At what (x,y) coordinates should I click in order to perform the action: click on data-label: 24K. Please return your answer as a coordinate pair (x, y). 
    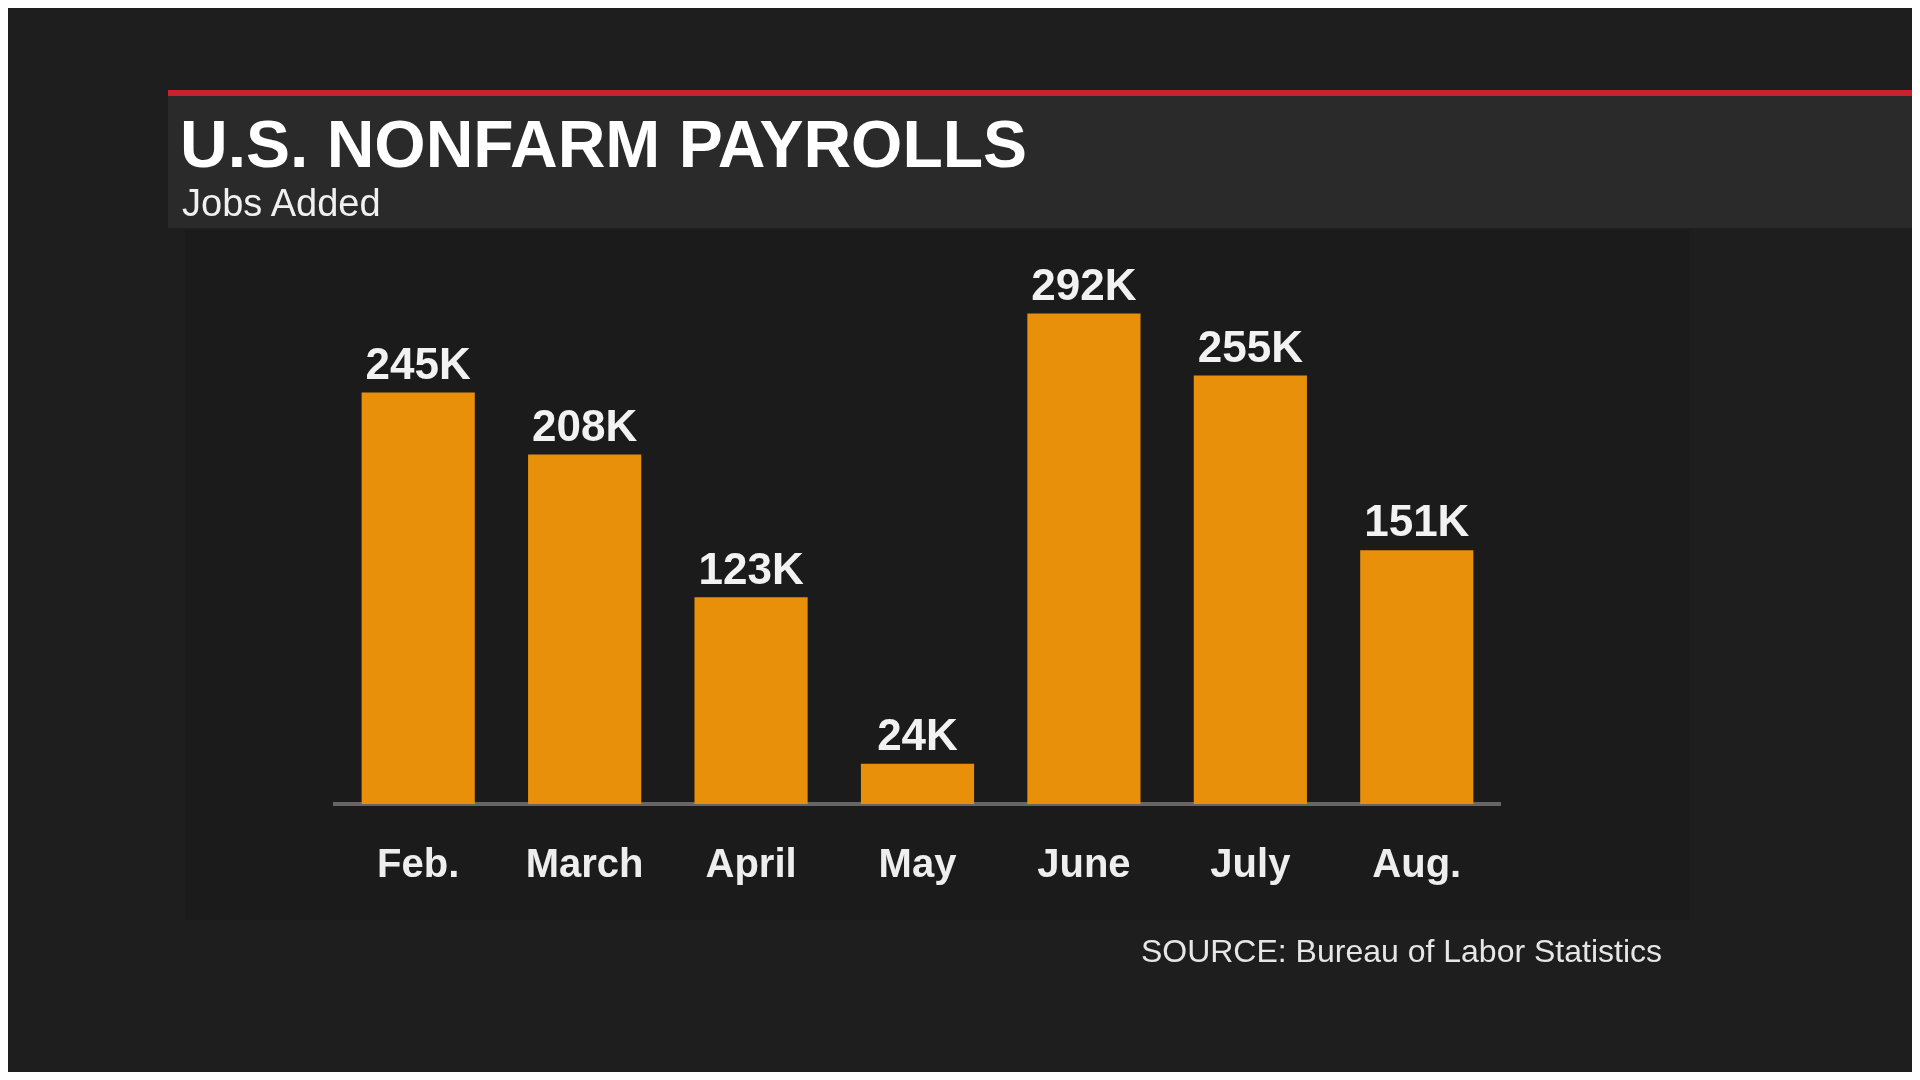
    Looking at the image, I should click on (918, 734).